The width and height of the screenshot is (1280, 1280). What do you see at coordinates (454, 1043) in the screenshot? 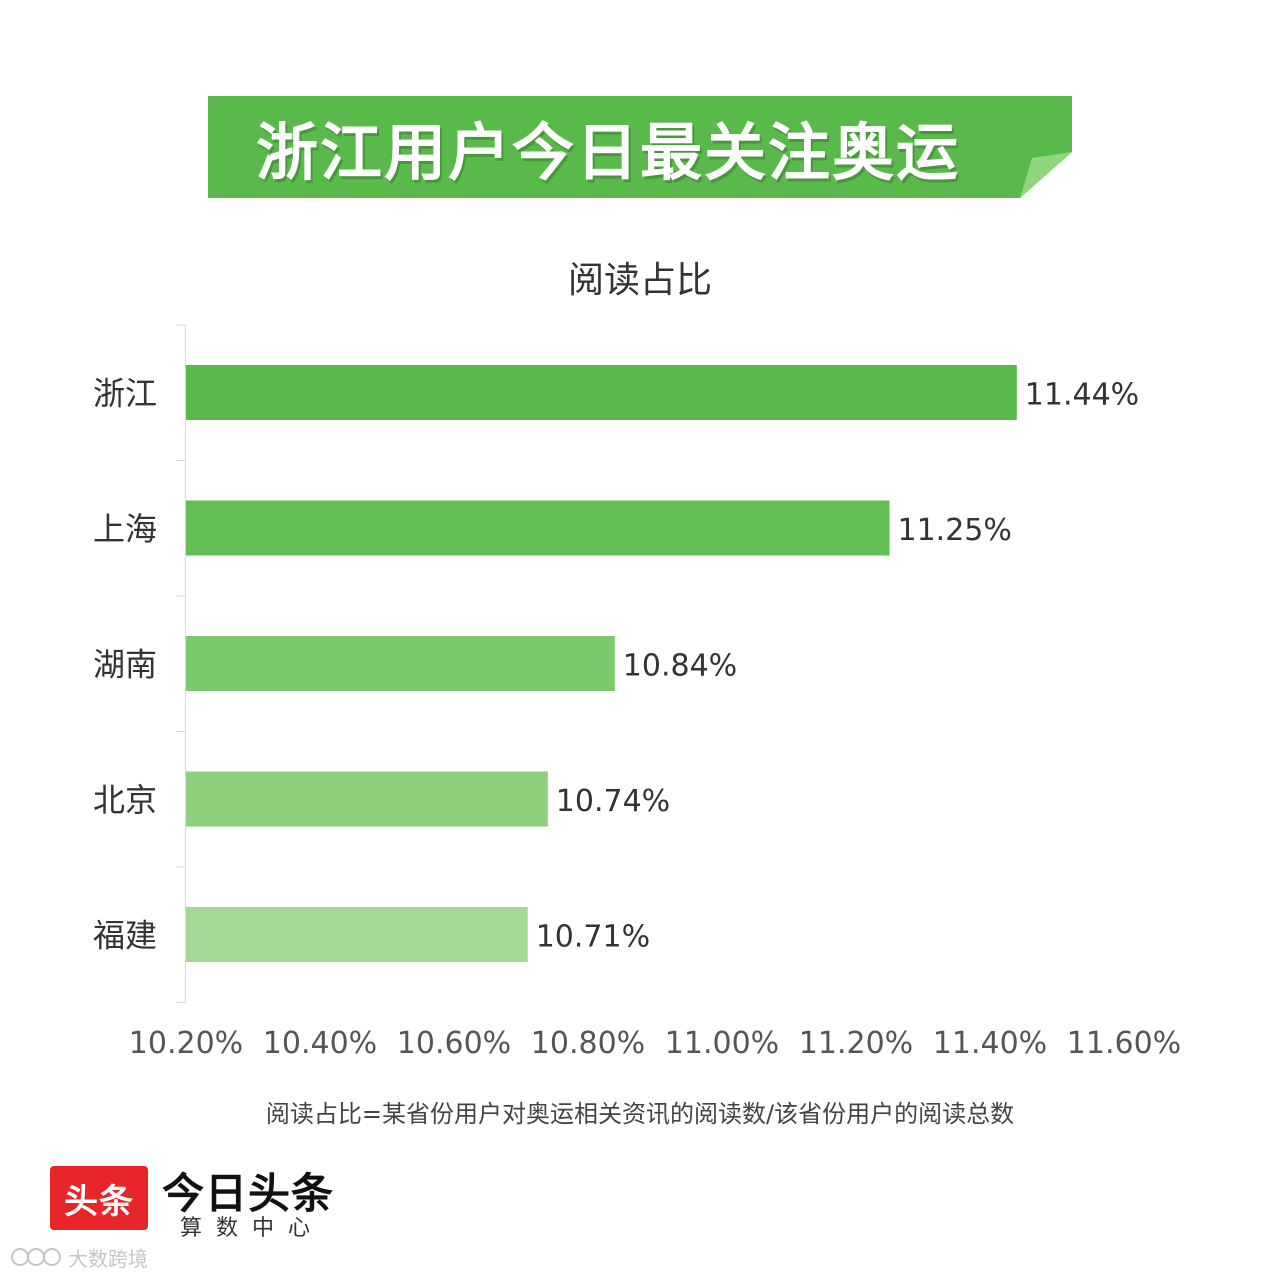
I see `x-tick-label: 10.60%` at bounding box center [454, 1043].